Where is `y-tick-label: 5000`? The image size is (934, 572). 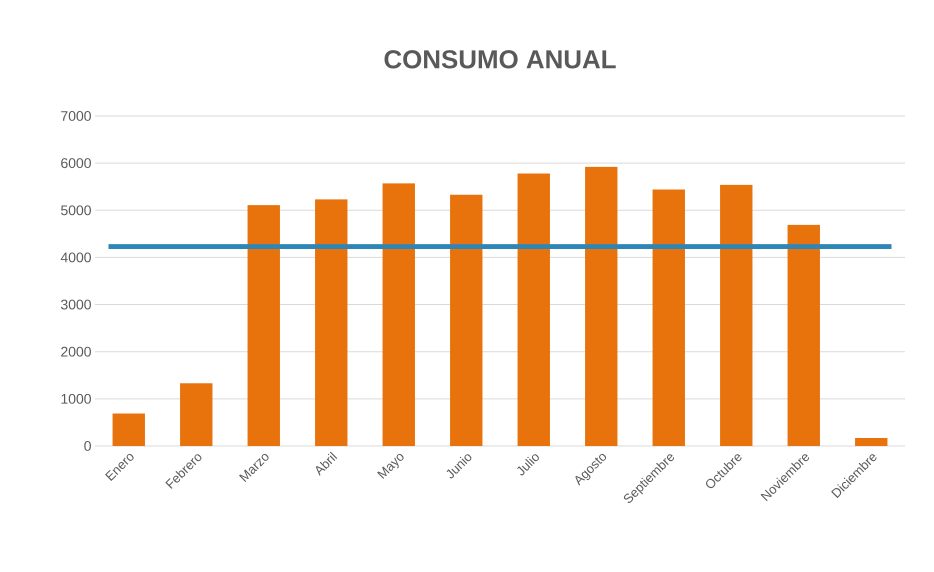
y-tick-label: 5000 is located at coordinates (76, 210).